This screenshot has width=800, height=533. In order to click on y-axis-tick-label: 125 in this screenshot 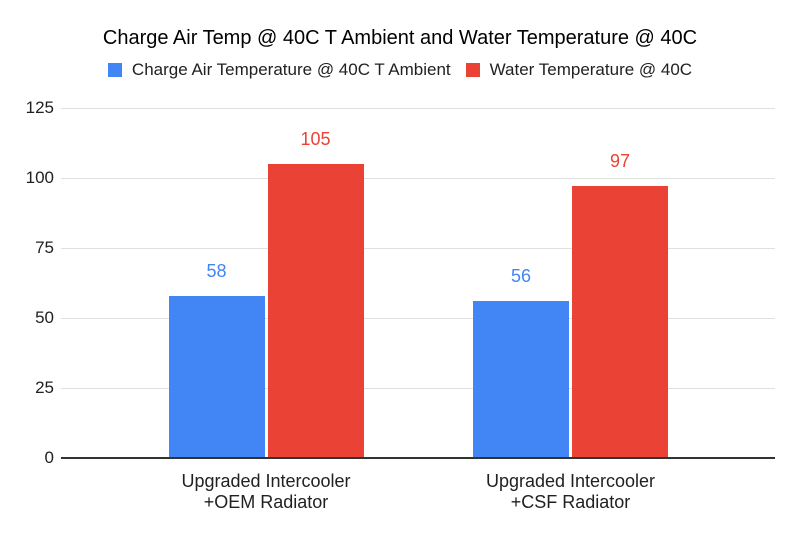, I will do `click(39, 107)`.